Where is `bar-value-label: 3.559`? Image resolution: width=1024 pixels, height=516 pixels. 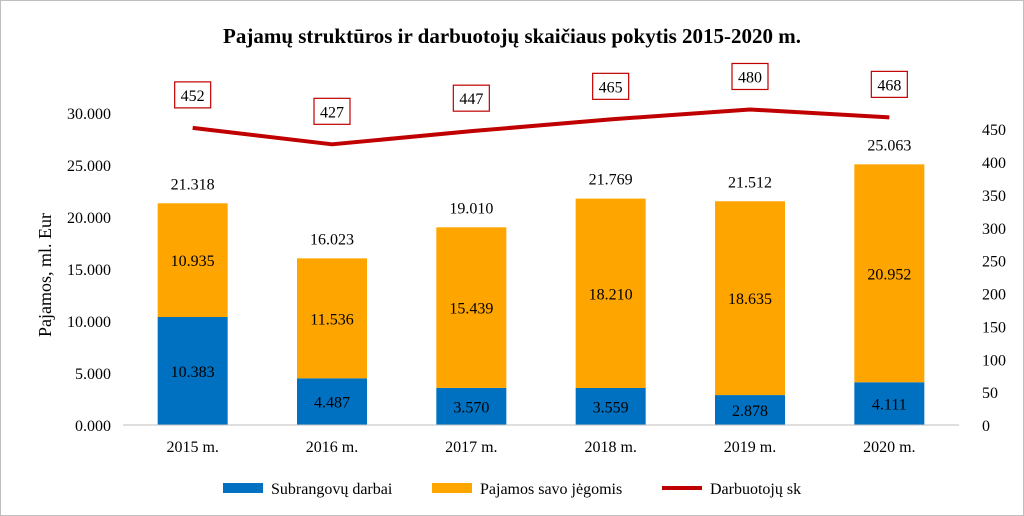 bar-value-label: 3.559 is located at coordinates (611, 407).